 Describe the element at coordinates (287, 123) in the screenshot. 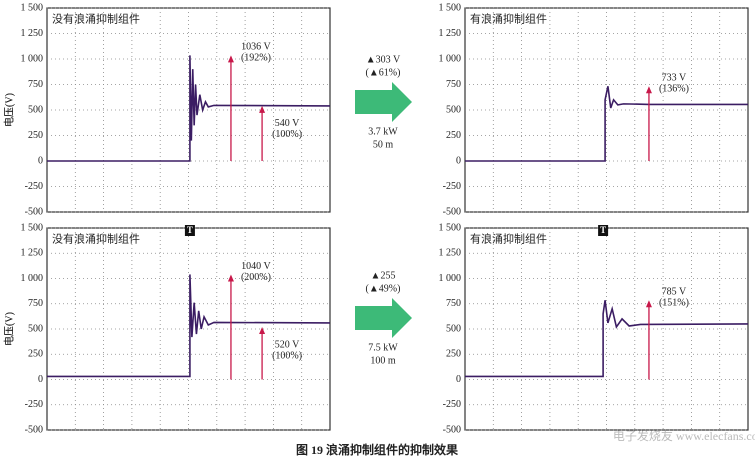

I see `annotation-label: 540 V` at that location.